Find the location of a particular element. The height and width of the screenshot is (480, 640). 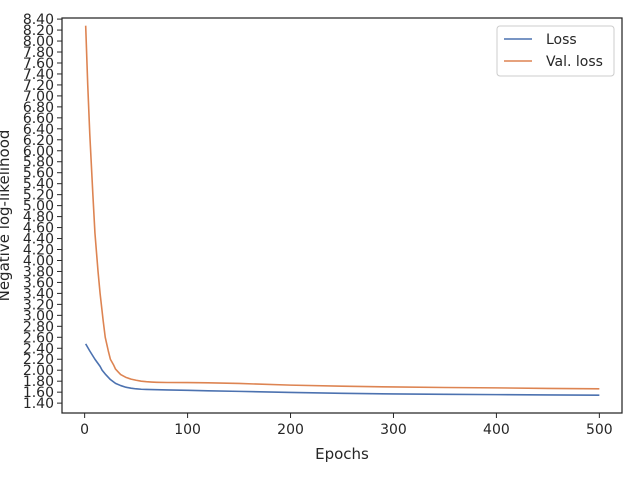

y-tick-label: 7.40 is located at coordinates (38, 75).